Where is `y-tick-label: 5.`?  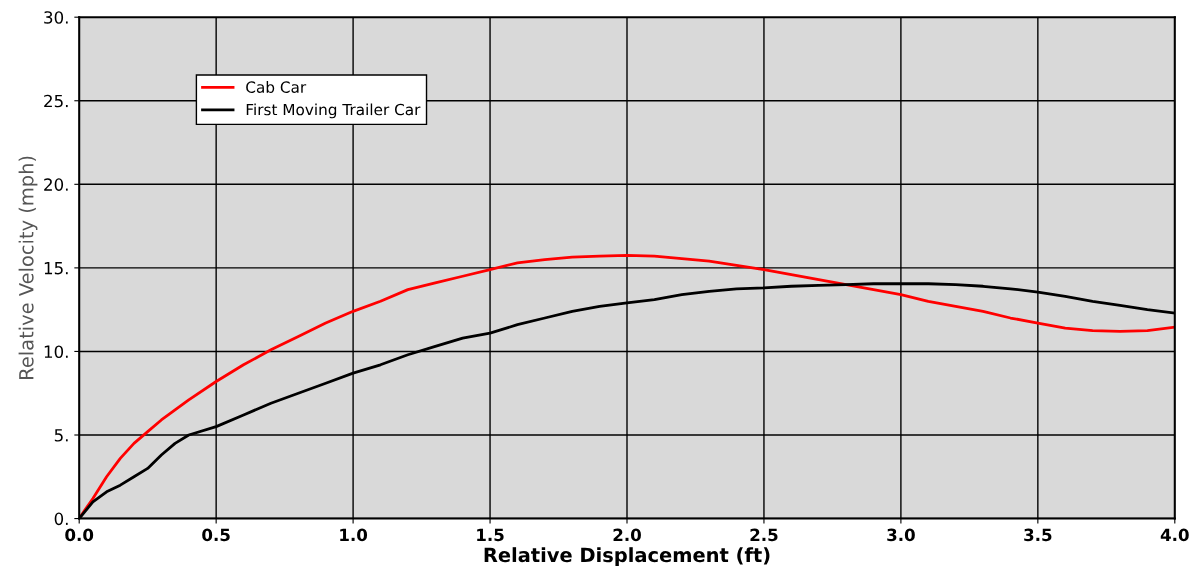
y-tick-label: 5. is located at coordinates (61, 435).